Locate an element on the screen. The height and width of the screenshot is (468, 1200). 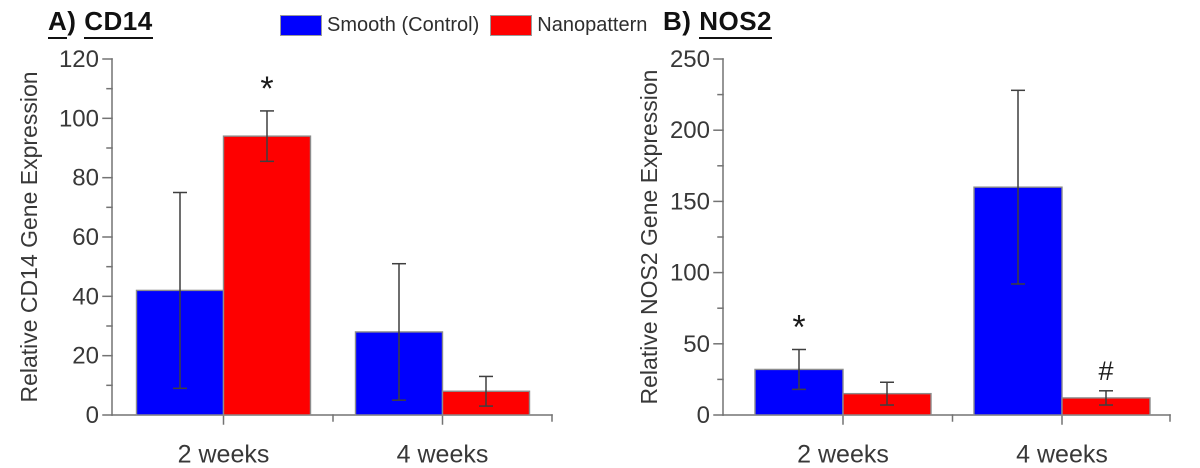
b-y-tick-label: 100 is located at coordinates (690, 273).